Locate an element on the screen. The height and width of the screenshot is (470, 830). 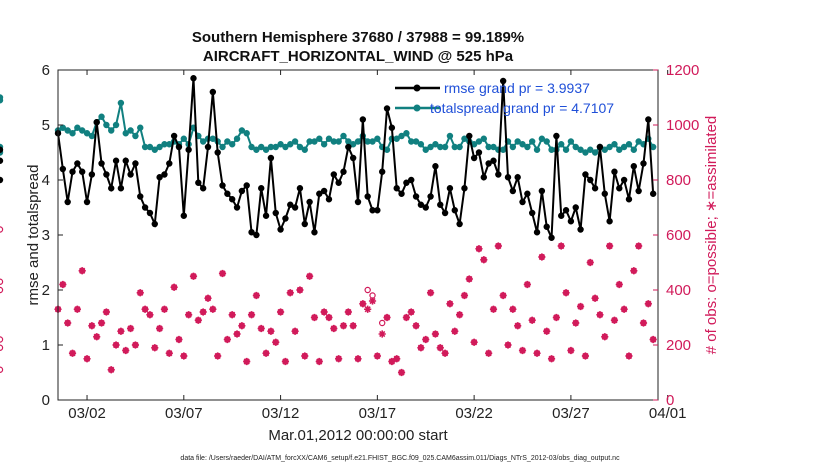
legend-rmse-label: rmse grand pr = 3.9937 is located at coordinates (517, 88).